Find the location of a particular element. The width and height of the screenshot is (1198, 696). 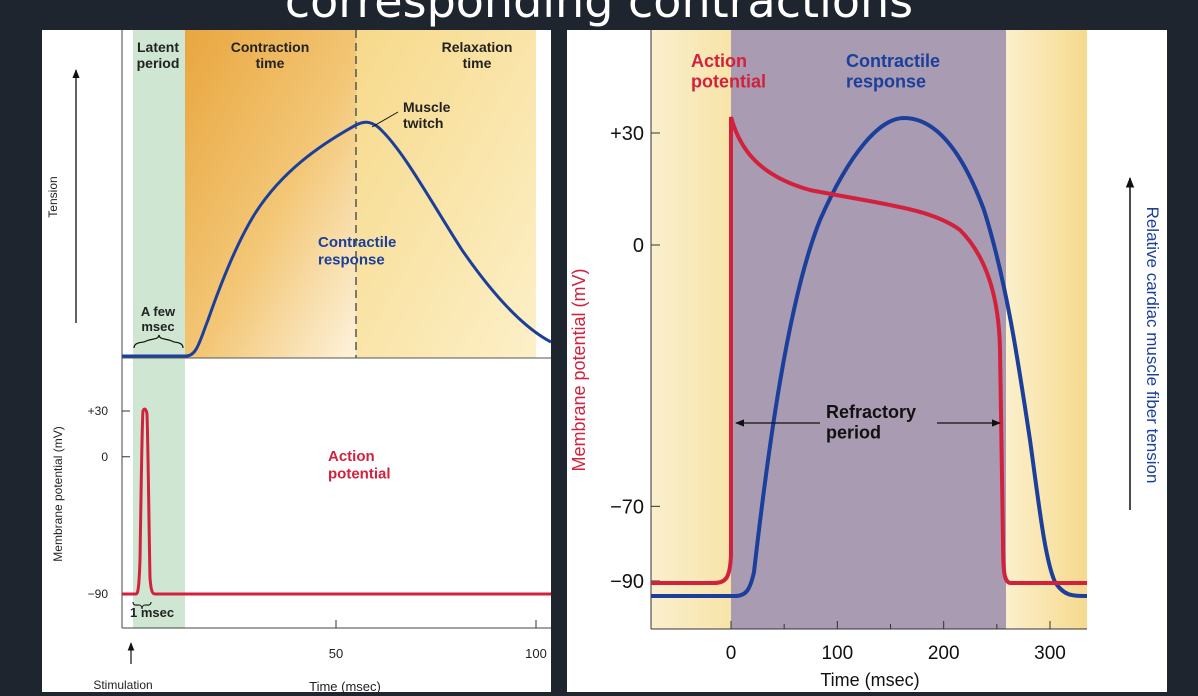

cardiac-x-tick-label: 300 is located at coordinates (1050, 653).